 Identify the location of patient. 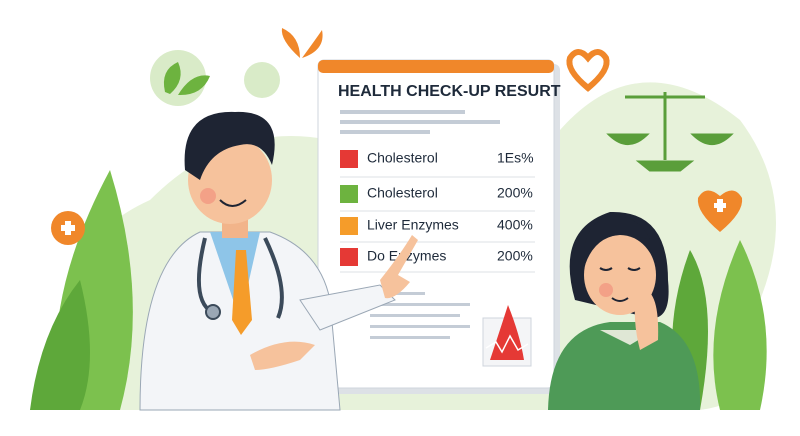
(624, 310).